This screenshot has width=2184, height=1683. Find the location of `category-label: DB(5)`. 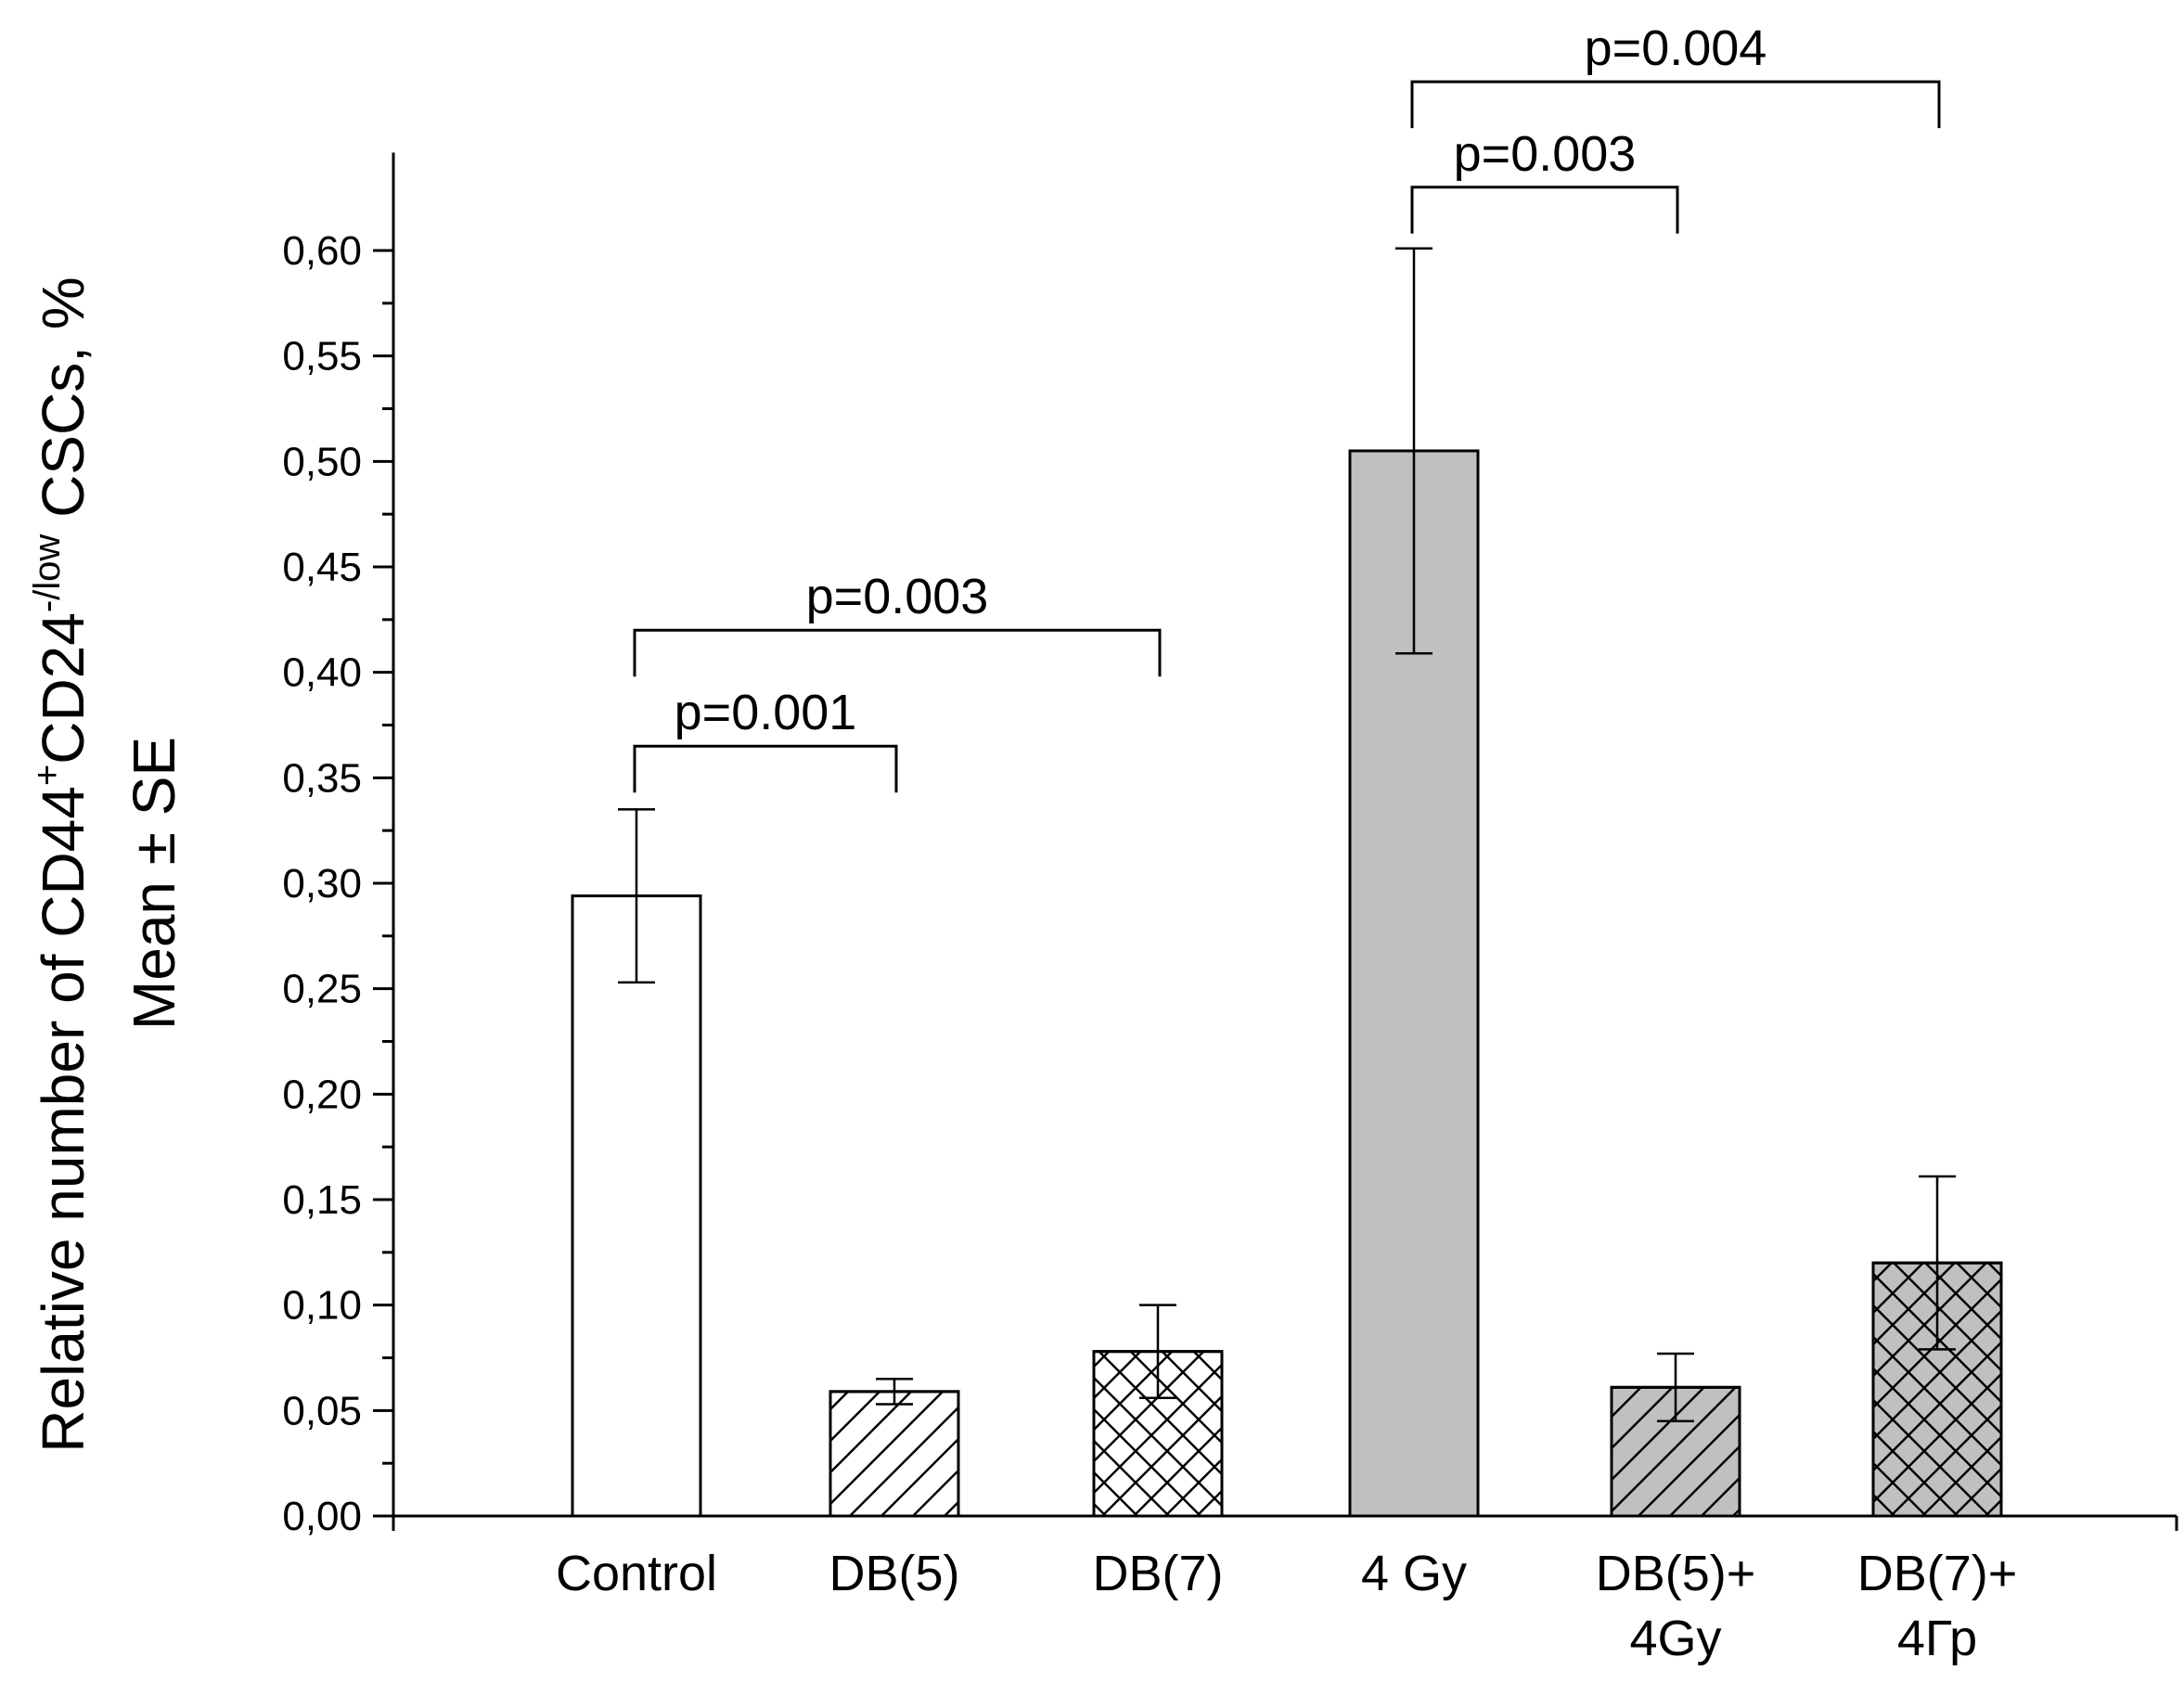

category-label: DB(5) is located at coordinates (894, 1573).